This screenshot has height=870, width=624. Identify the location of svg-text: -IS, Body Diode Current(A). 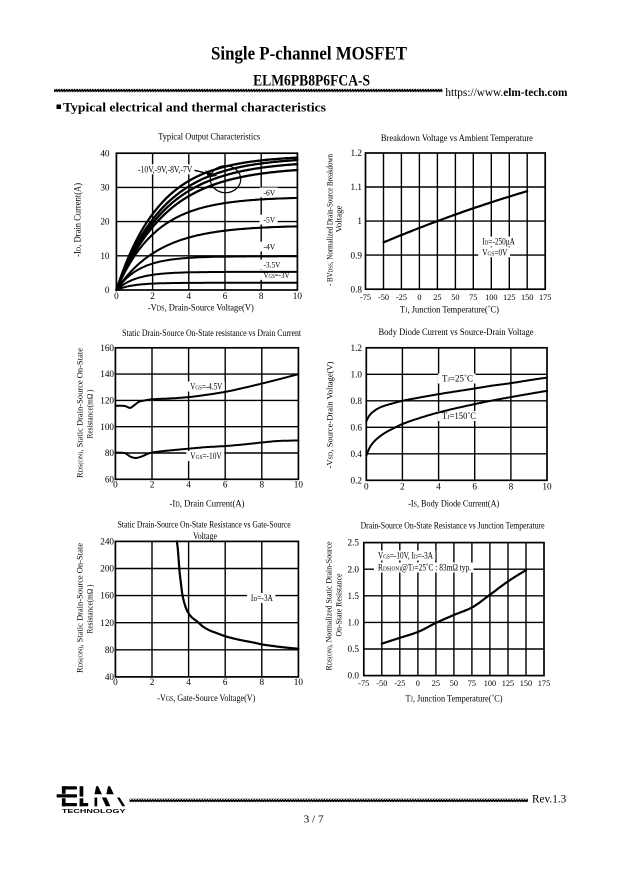
(453, 504).